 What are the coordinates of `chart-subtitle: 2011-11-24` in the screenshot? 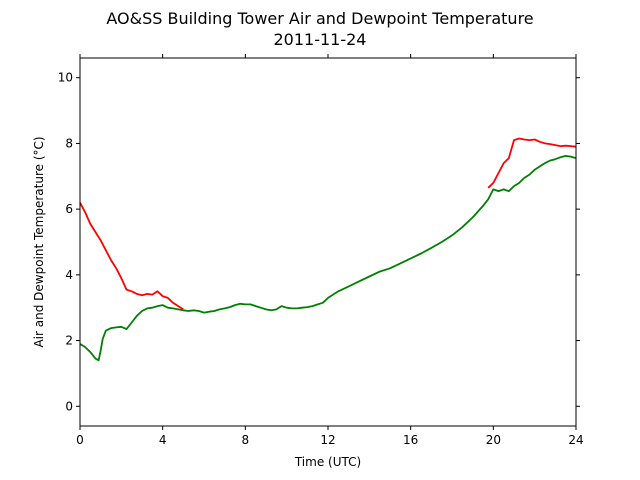 It's located at (320, 39).